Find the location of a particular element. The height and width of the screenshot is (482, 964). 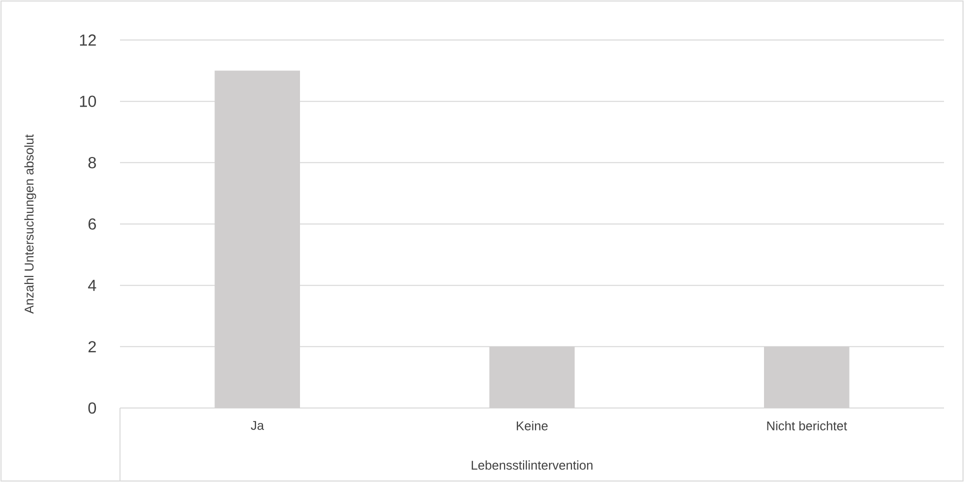

y-tick-label: 4 is located at coordinates (92, 285).